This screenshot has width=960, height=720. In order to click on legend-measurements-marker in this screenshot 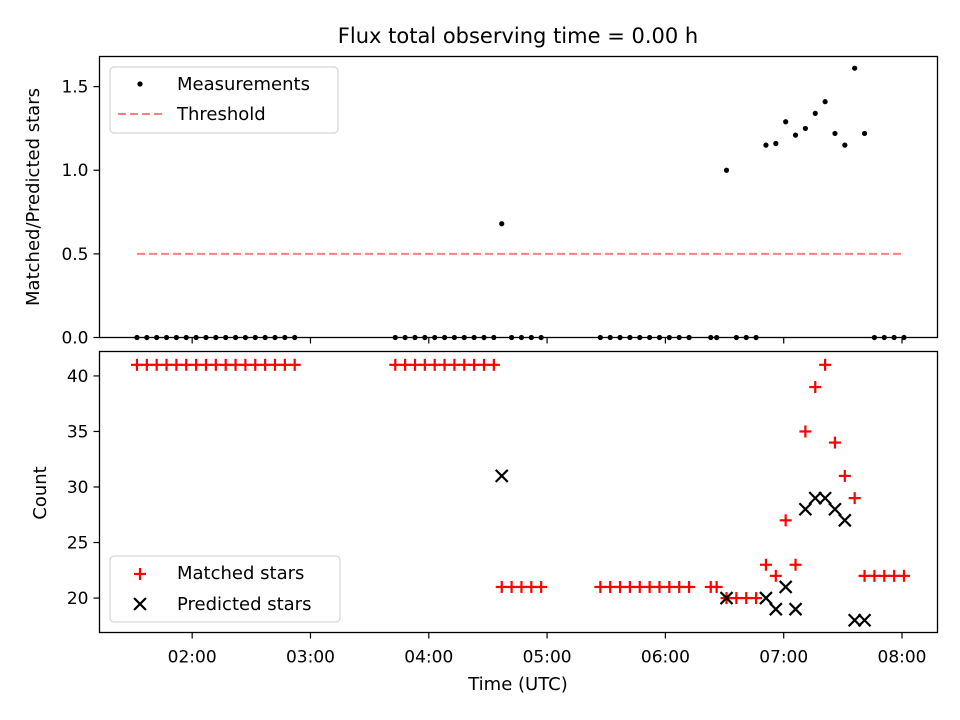, I will do `click(140, 84)`.